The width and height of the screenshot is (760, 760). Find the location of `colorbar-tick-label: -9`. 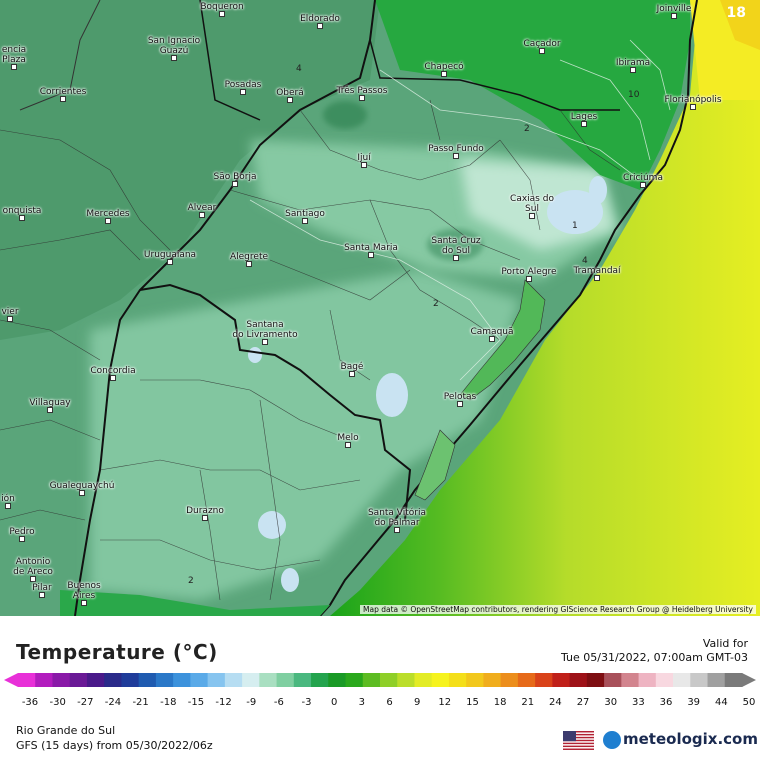

colorbar-tick-label: -9 is located at coordinates (251, 702).